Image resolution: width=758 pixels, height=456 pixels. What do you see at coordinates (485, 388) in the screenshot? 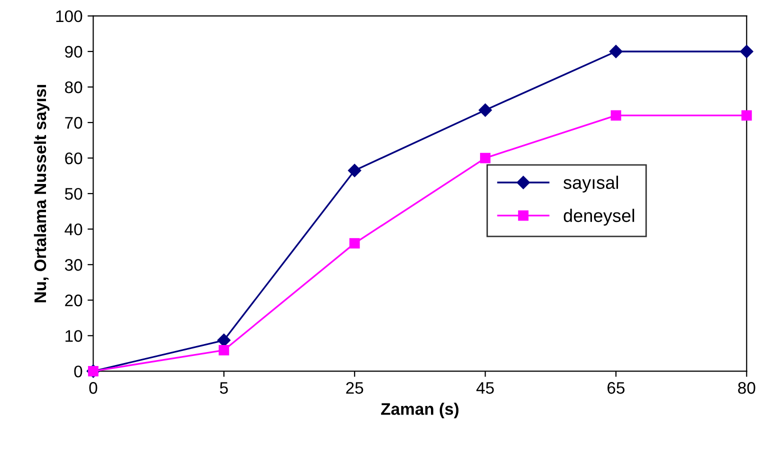
I see `x-tick-label: 45` at bounding box center [485, 388].